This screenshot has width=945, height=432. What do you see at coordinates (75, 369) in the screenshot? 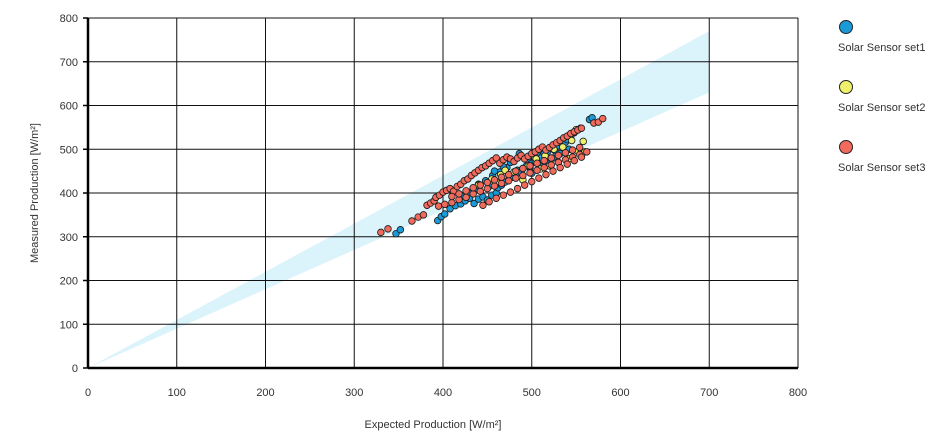
I see `y-tick-label: 0` at bounding box center [75, 369].